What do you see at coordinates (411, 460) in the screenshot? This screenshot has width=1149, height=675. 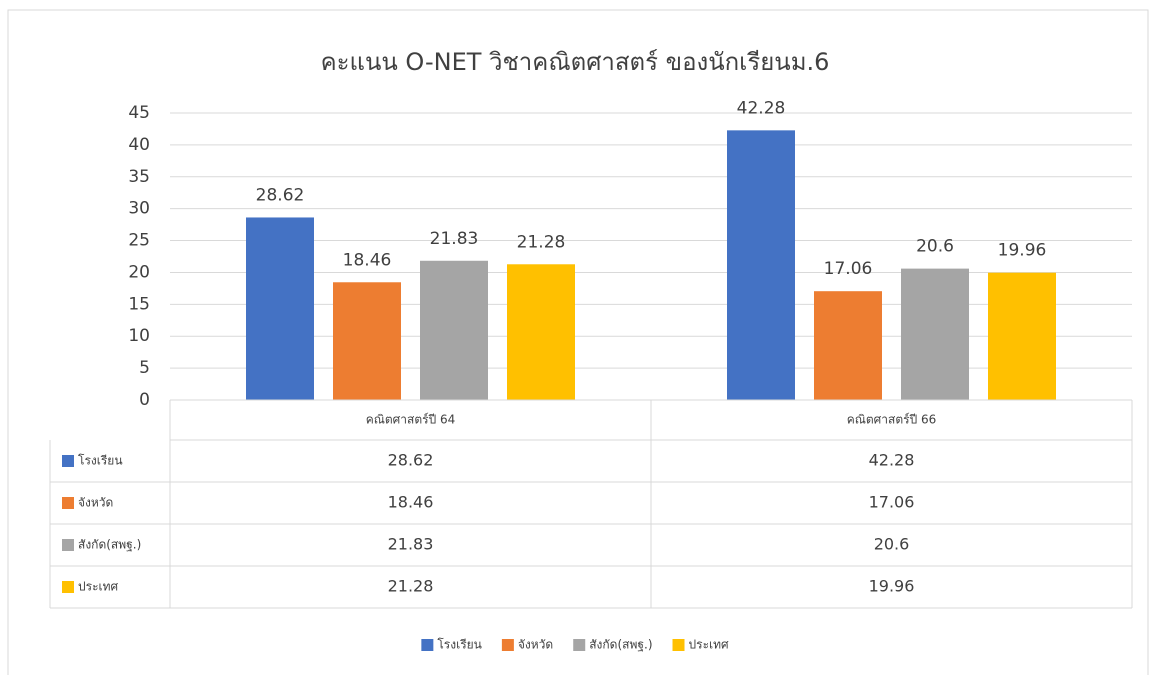 I see `table-cell: 28.62` at bounding box center [411, 460].